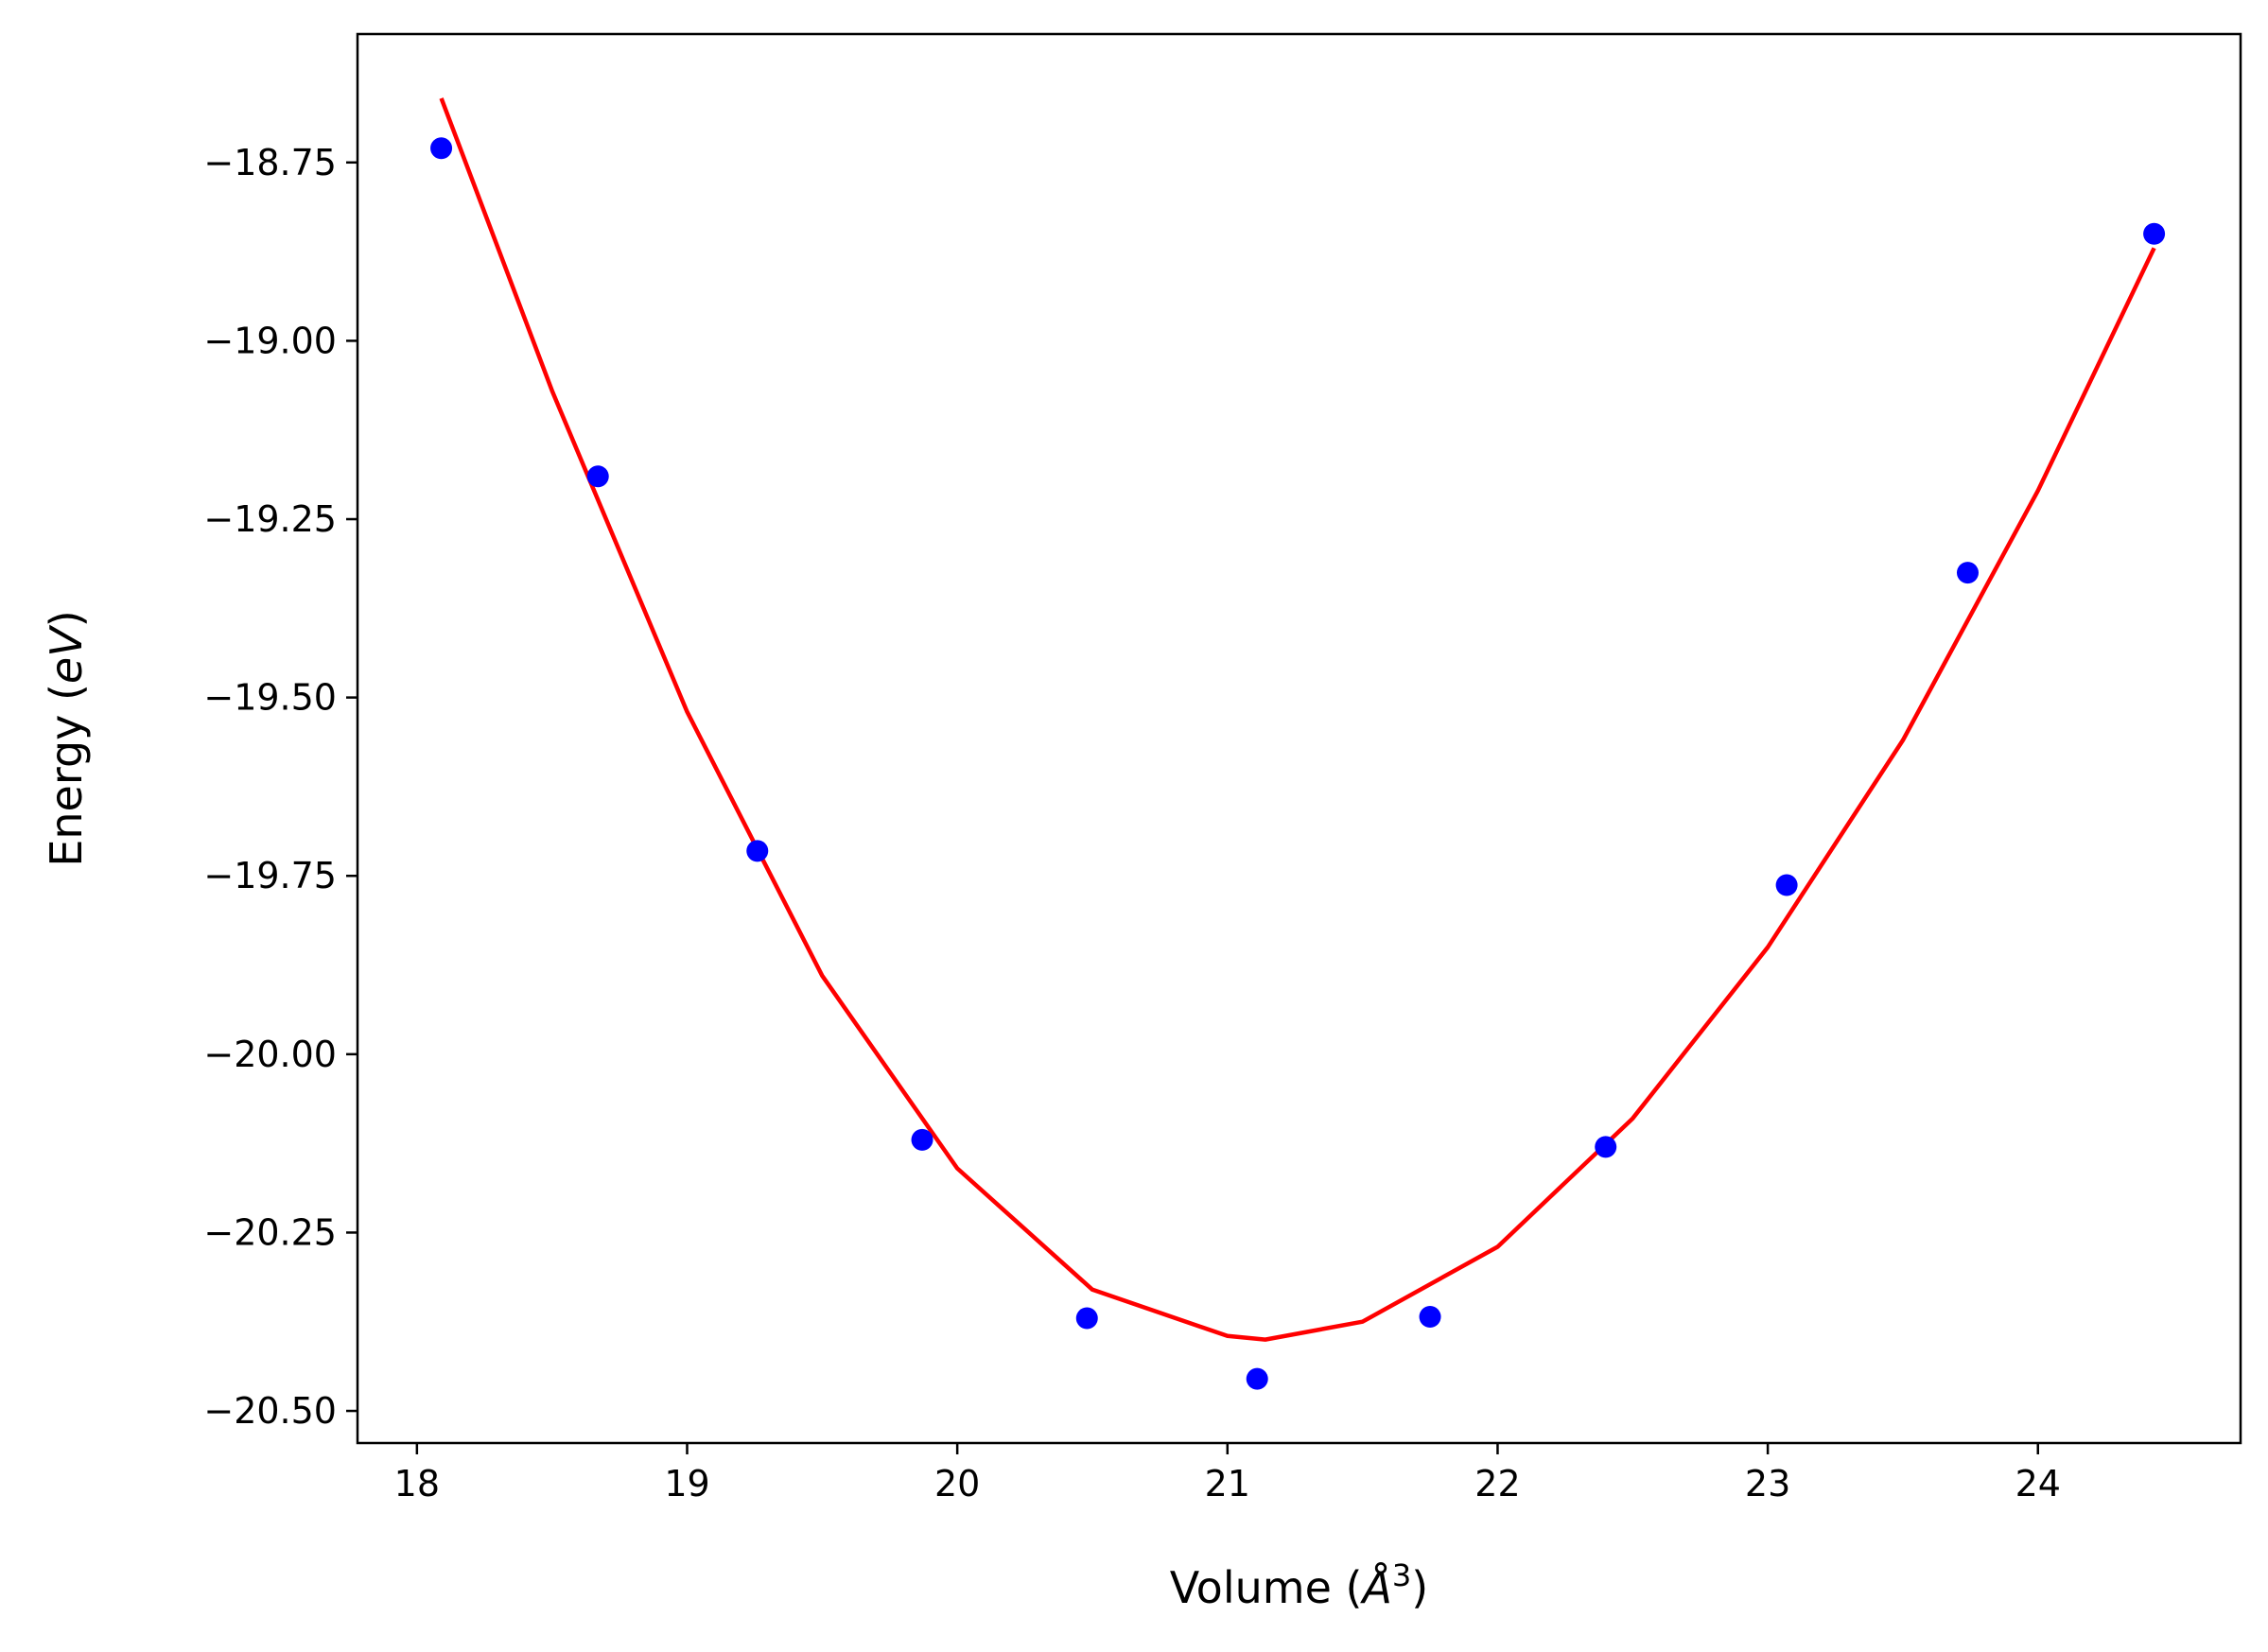 The height and width of the screenshot is (1652, 2268). What do you see at coordinates (270, 1055) in the screenshot?
I see `y-tick-label: −20.00` at bounding box center [270, 1055].